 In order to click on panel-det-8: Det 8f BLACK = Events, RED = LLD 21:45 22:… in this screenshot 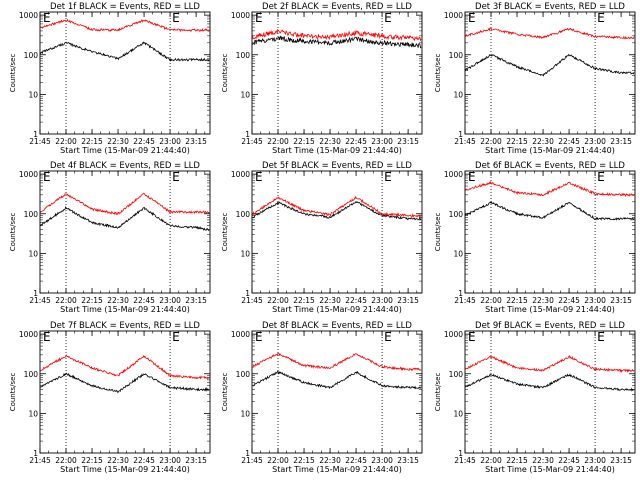, I will do `click(322, 397)`.